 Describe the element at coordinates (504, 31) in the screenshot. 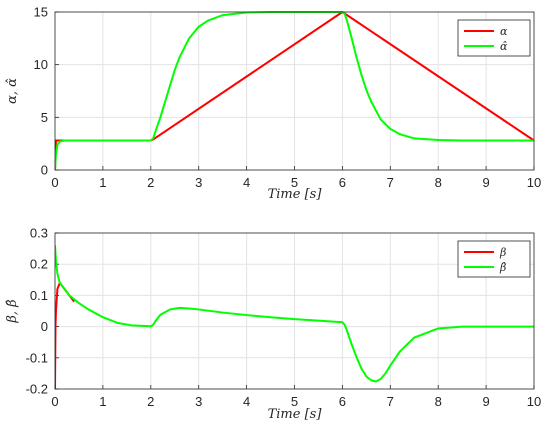

I see `legend-label: α` at that location.